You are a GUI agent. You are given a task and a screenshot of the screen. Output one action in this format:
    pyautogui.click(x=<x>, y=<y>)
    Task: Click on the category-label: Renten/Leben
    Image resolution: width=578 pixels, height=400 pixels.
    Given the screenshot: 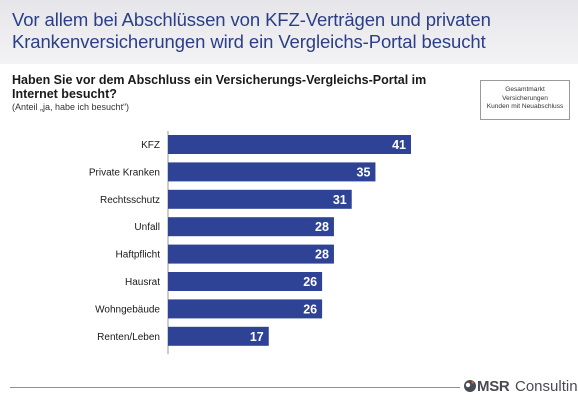 What is the action you would take?
    pyautogui.click(x=128, y=337)
    